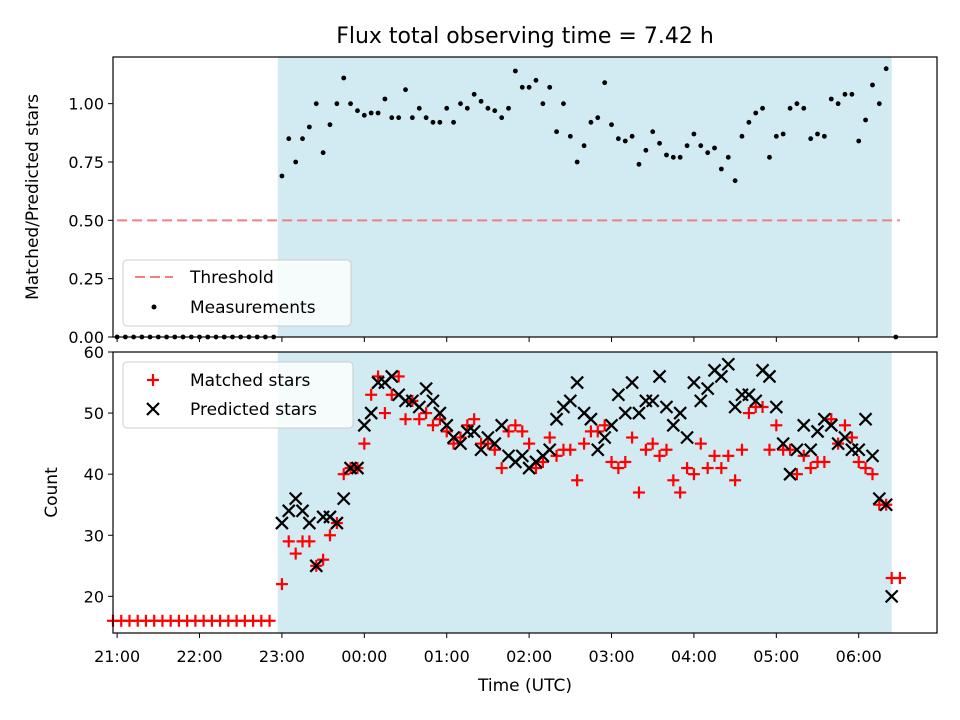 Image resolution: width=960 pixels, height=720 pixels. I want to click on count-y-tick-label: 50, so click(94, 413).